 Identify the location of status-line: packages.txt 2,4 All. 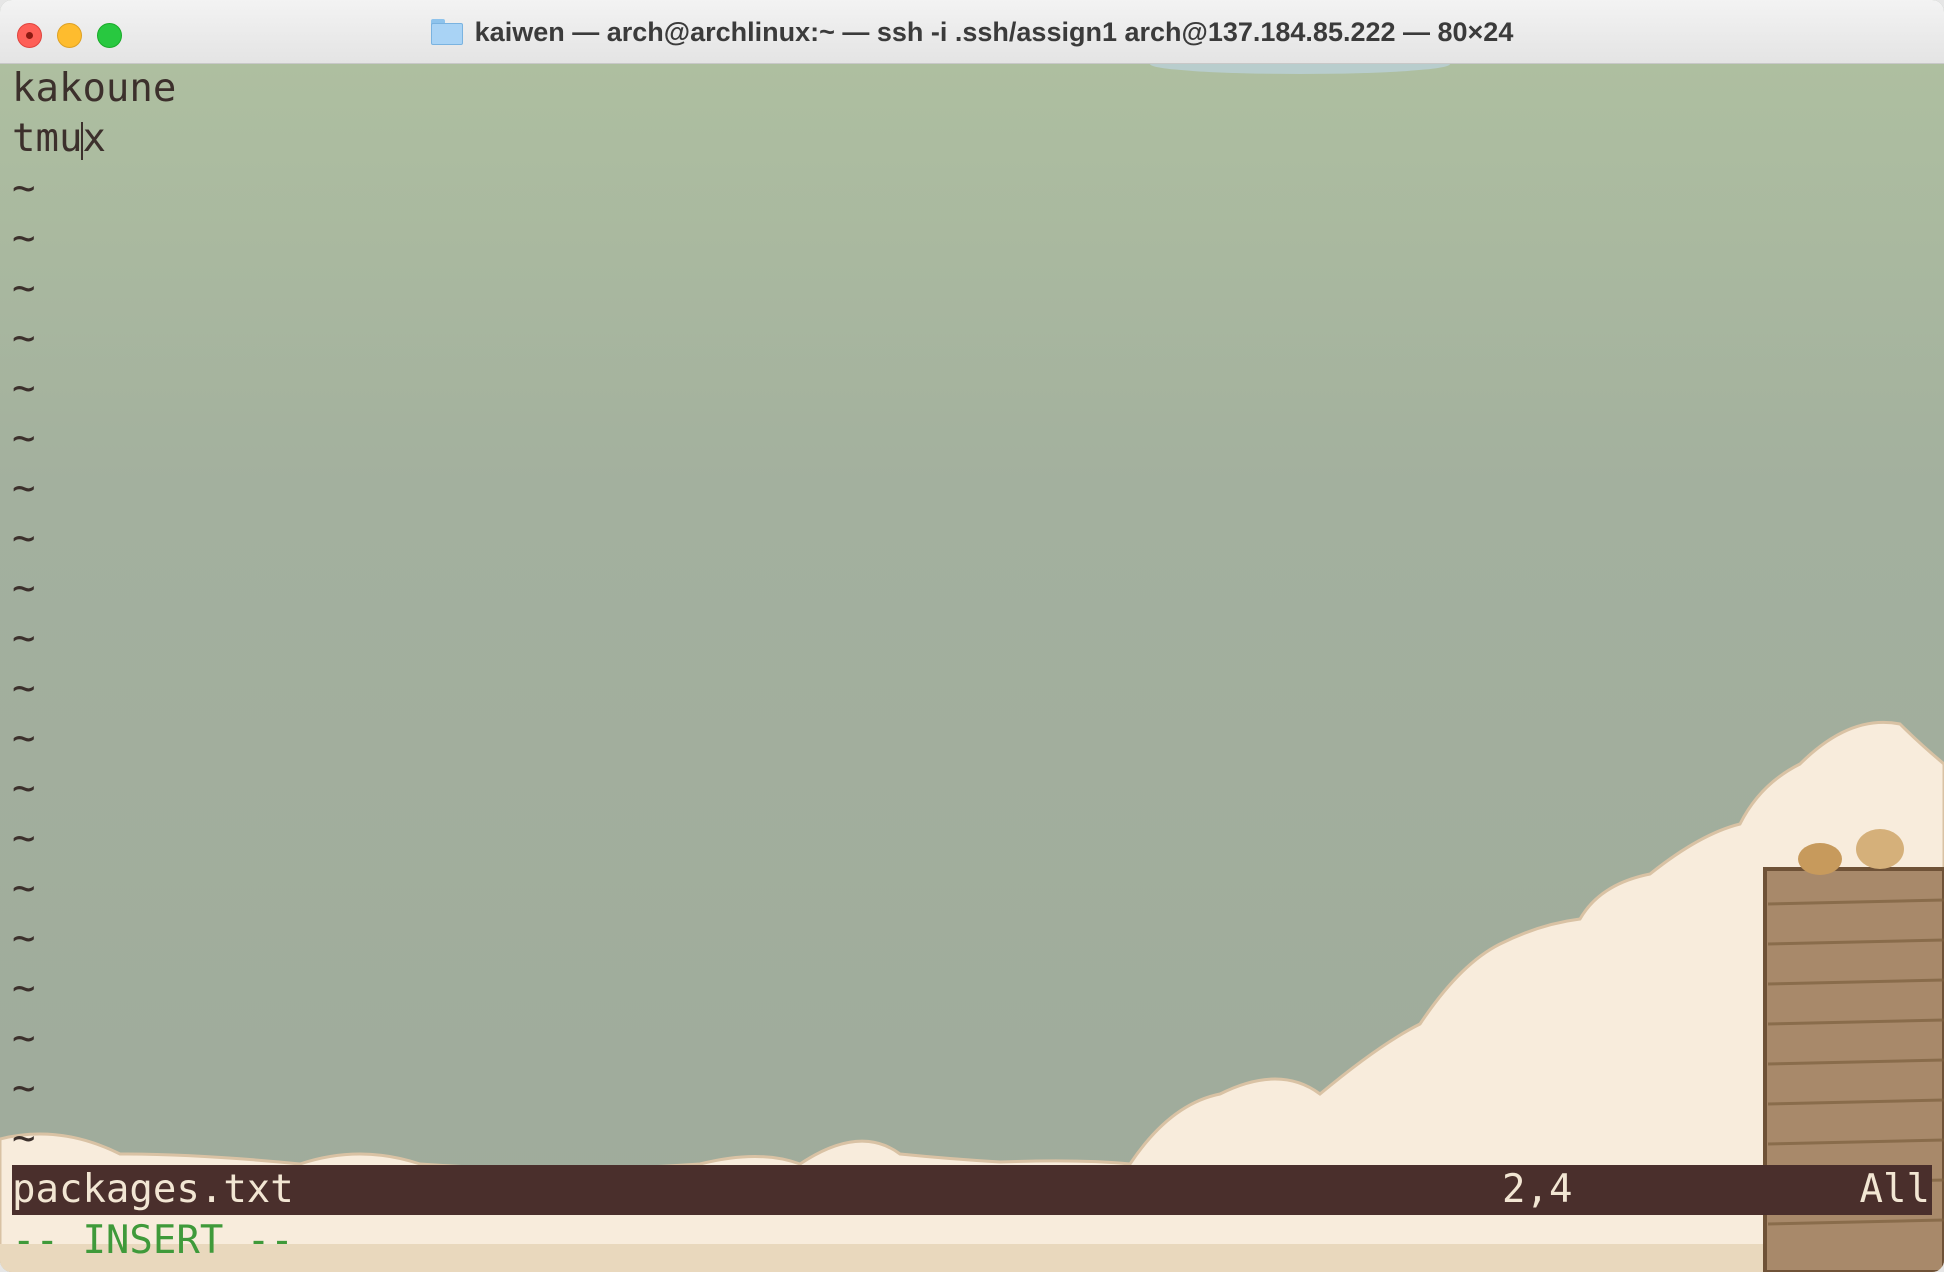
(972, 1190).